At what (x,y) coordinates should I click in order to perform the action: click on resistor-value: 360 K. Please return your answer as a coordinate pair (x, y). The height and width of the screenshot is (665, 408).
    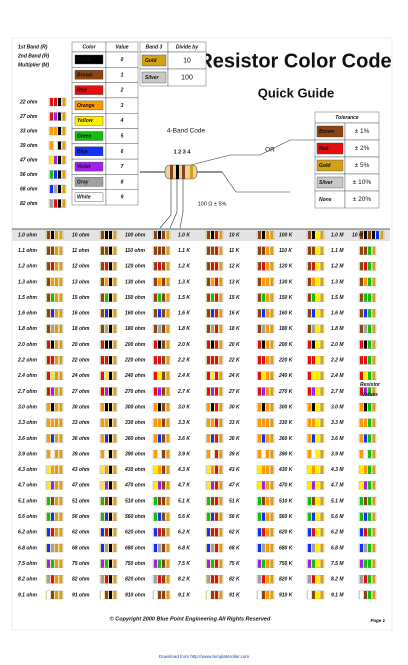
    Looking at the image, I should click on (286, 439).